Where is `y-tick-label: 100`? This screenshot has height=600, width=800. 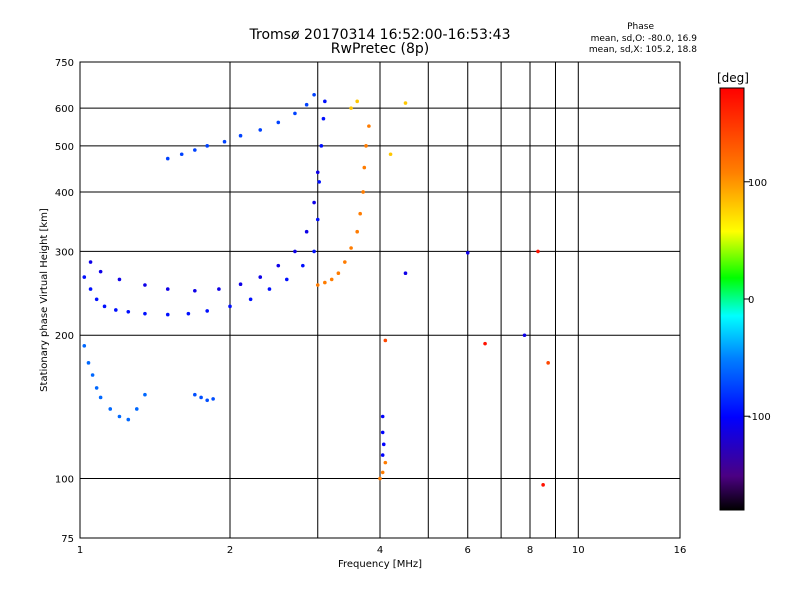 y-tick-label: 100 is located at coordinates (64, 480).